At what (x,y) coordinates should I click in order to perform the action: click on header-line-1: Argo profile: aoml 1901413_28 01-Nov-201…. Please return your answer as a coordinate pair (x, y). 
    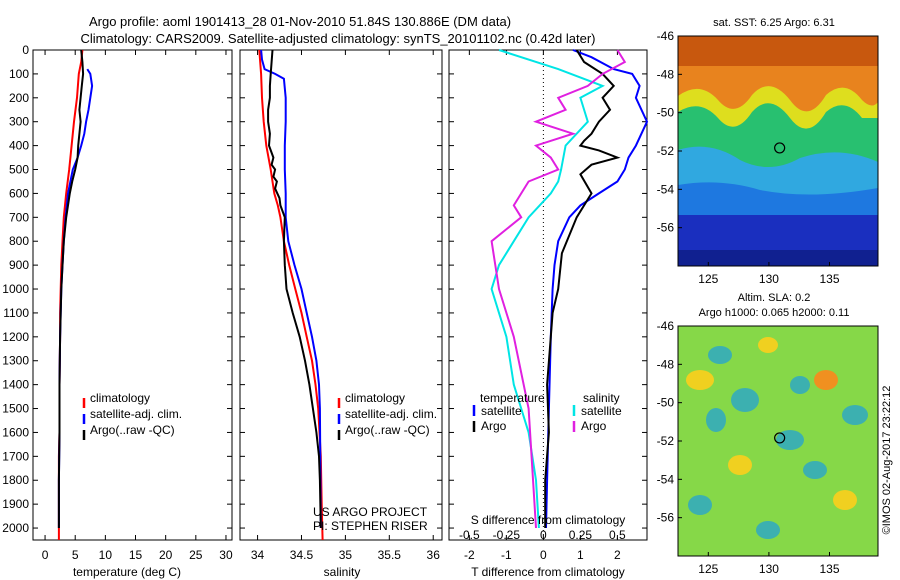
    Looking at the image, I should click on (300, 21).